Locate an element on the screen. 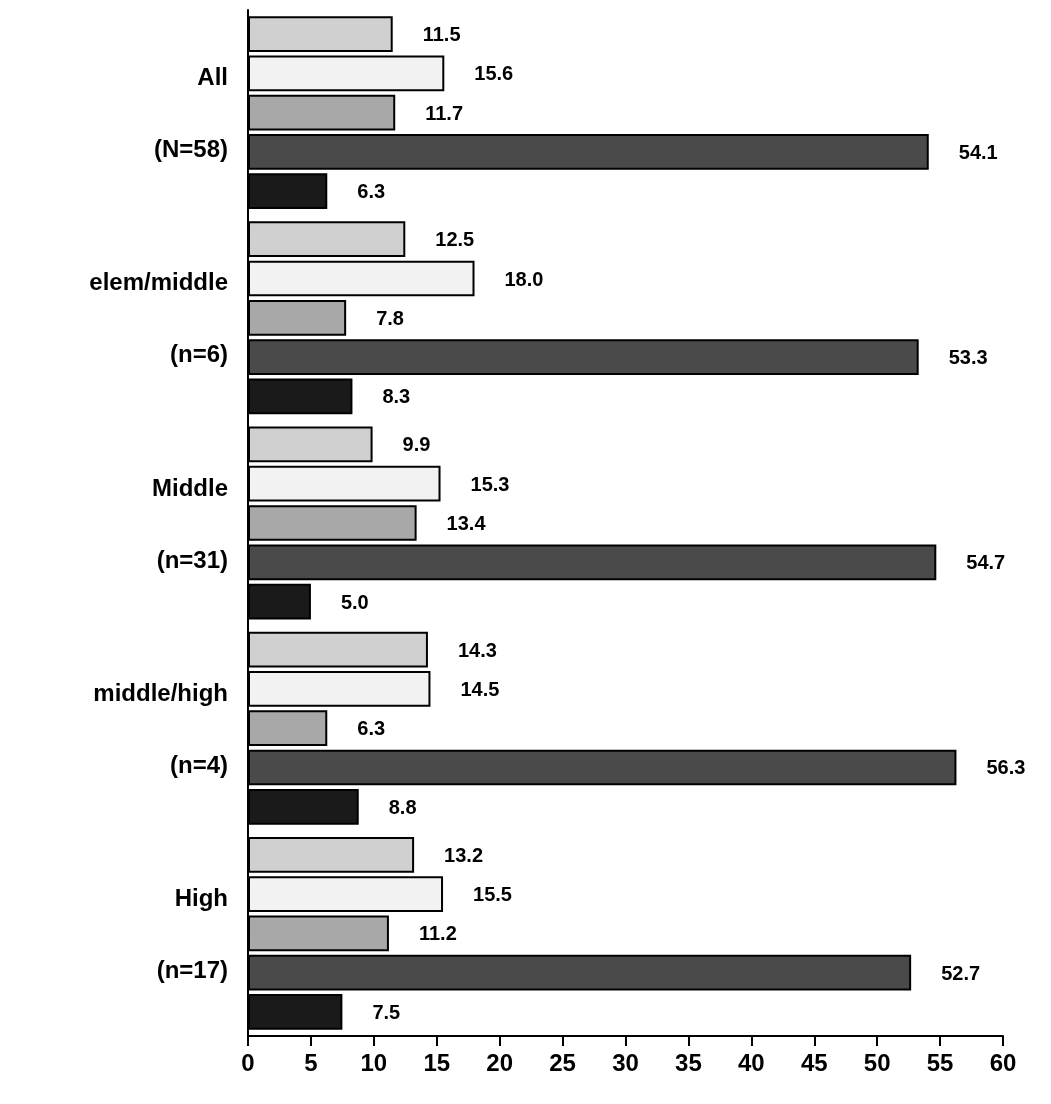 Image resolution: width=1051 pixels, height=1104 pixels. x-tick-label: 10 is located at coordinates (374, 1062).